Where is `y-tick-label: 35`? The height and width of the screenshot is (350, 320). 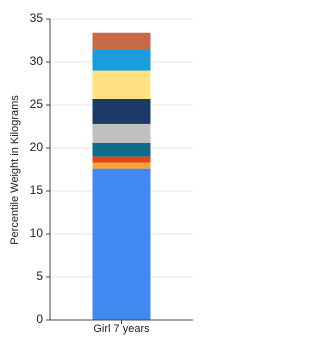
y-tick-label: 35 is located at coordinates (37, 18).